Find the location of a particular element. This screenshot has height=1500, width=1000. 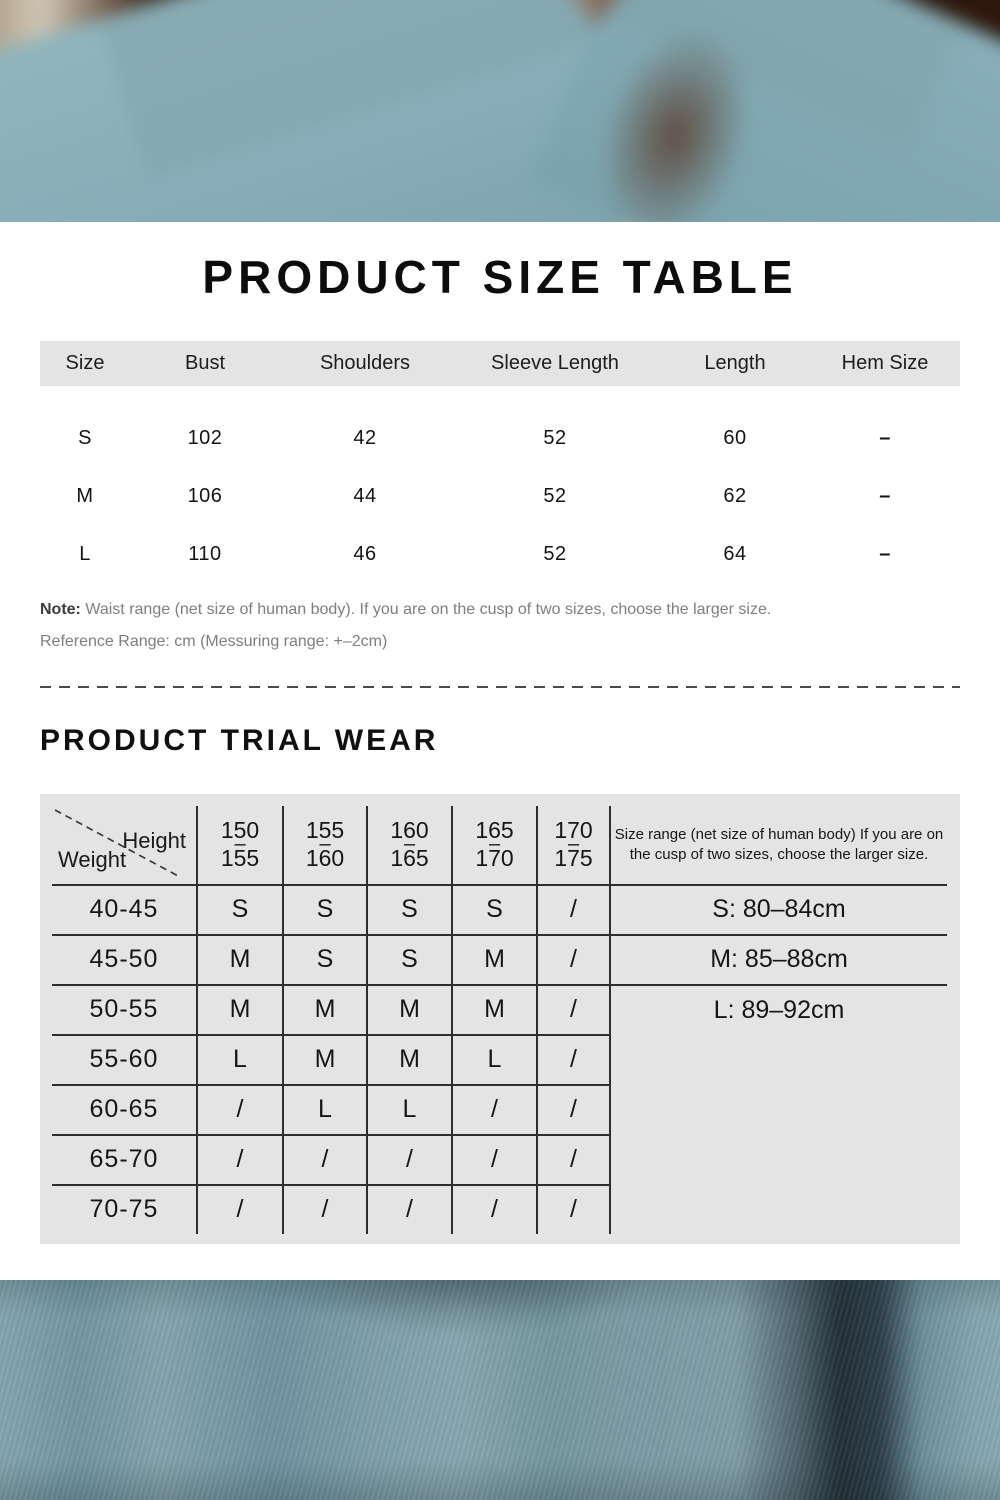

trial-side-empty is located at coordinates (778, 1134).